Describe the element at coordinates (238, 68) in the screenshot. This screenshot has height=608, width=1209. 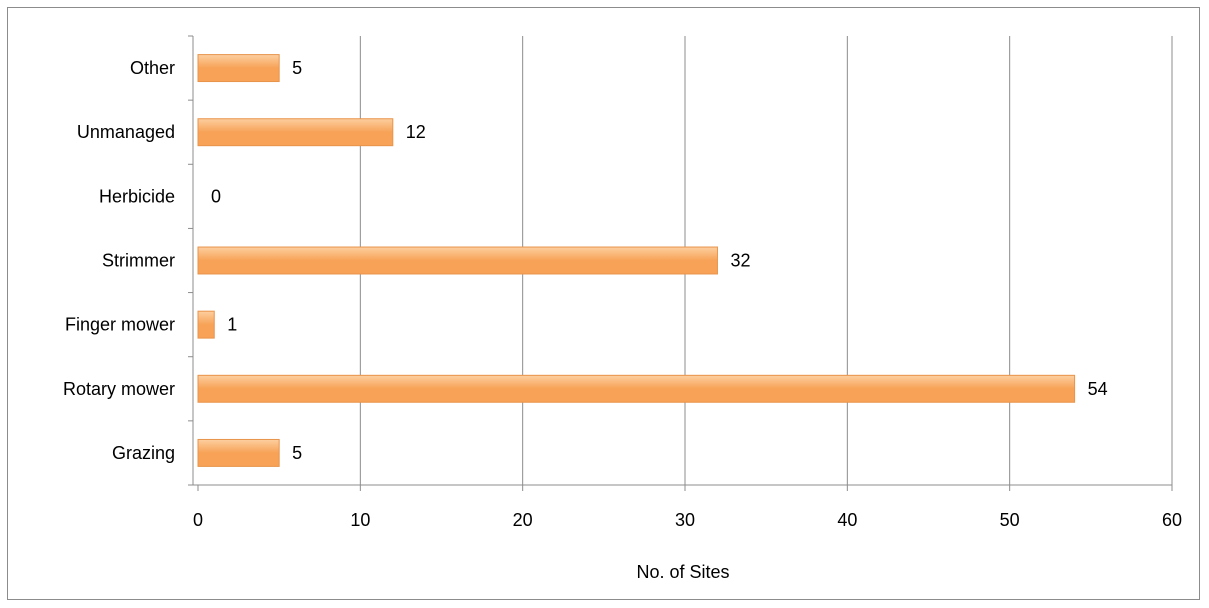
I see `bar-other` at that location.